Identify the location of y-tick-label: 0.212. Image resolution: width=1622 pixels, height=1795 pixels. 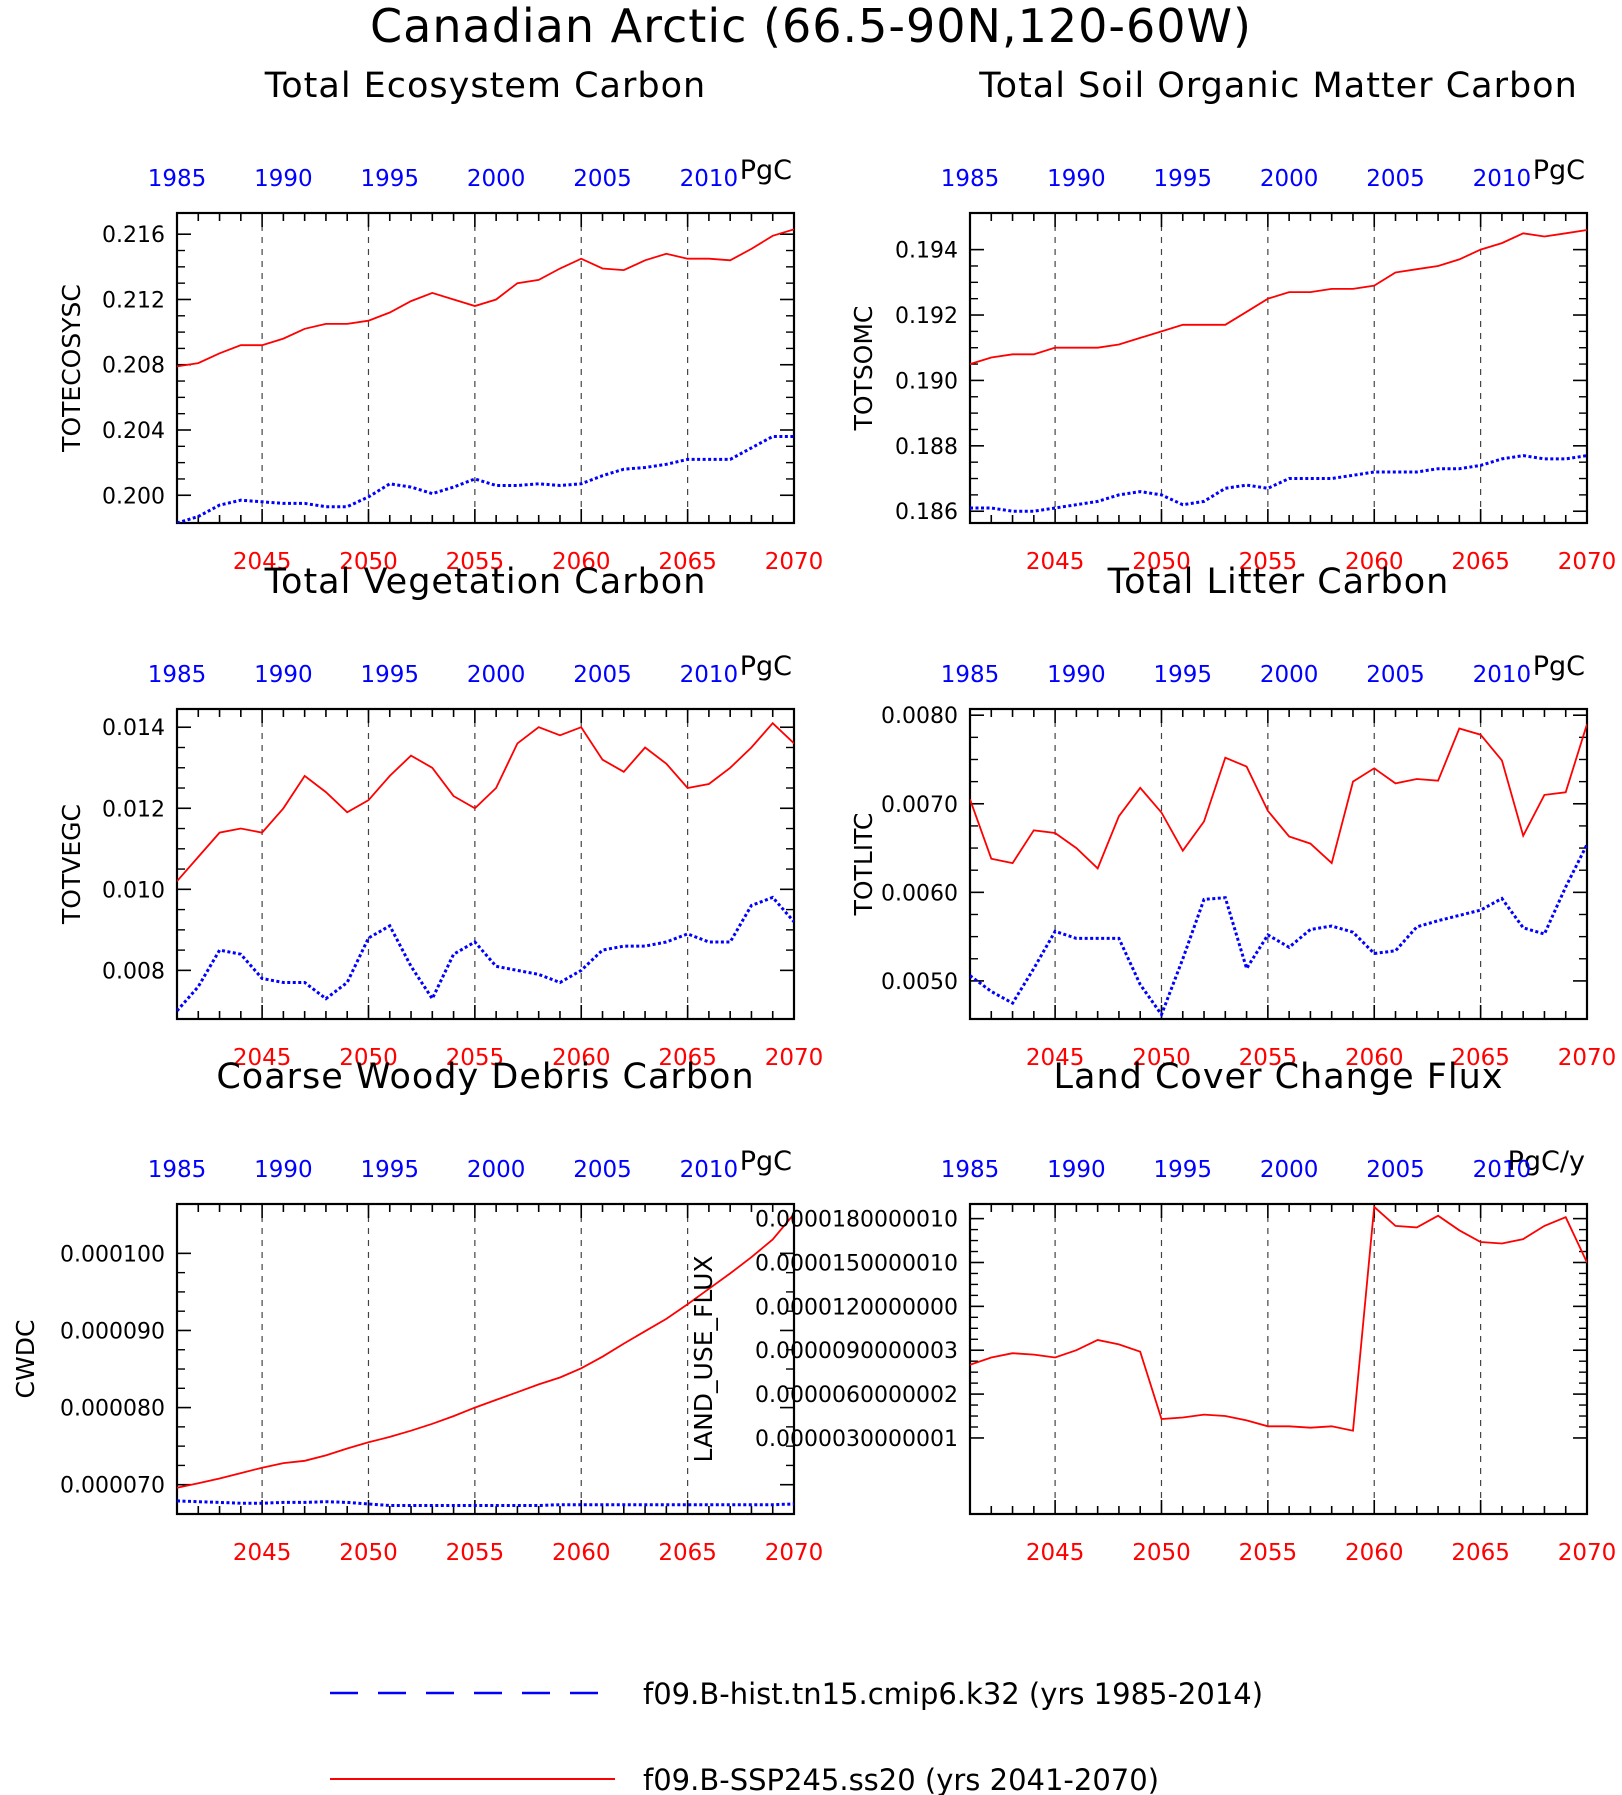
(133, 300).